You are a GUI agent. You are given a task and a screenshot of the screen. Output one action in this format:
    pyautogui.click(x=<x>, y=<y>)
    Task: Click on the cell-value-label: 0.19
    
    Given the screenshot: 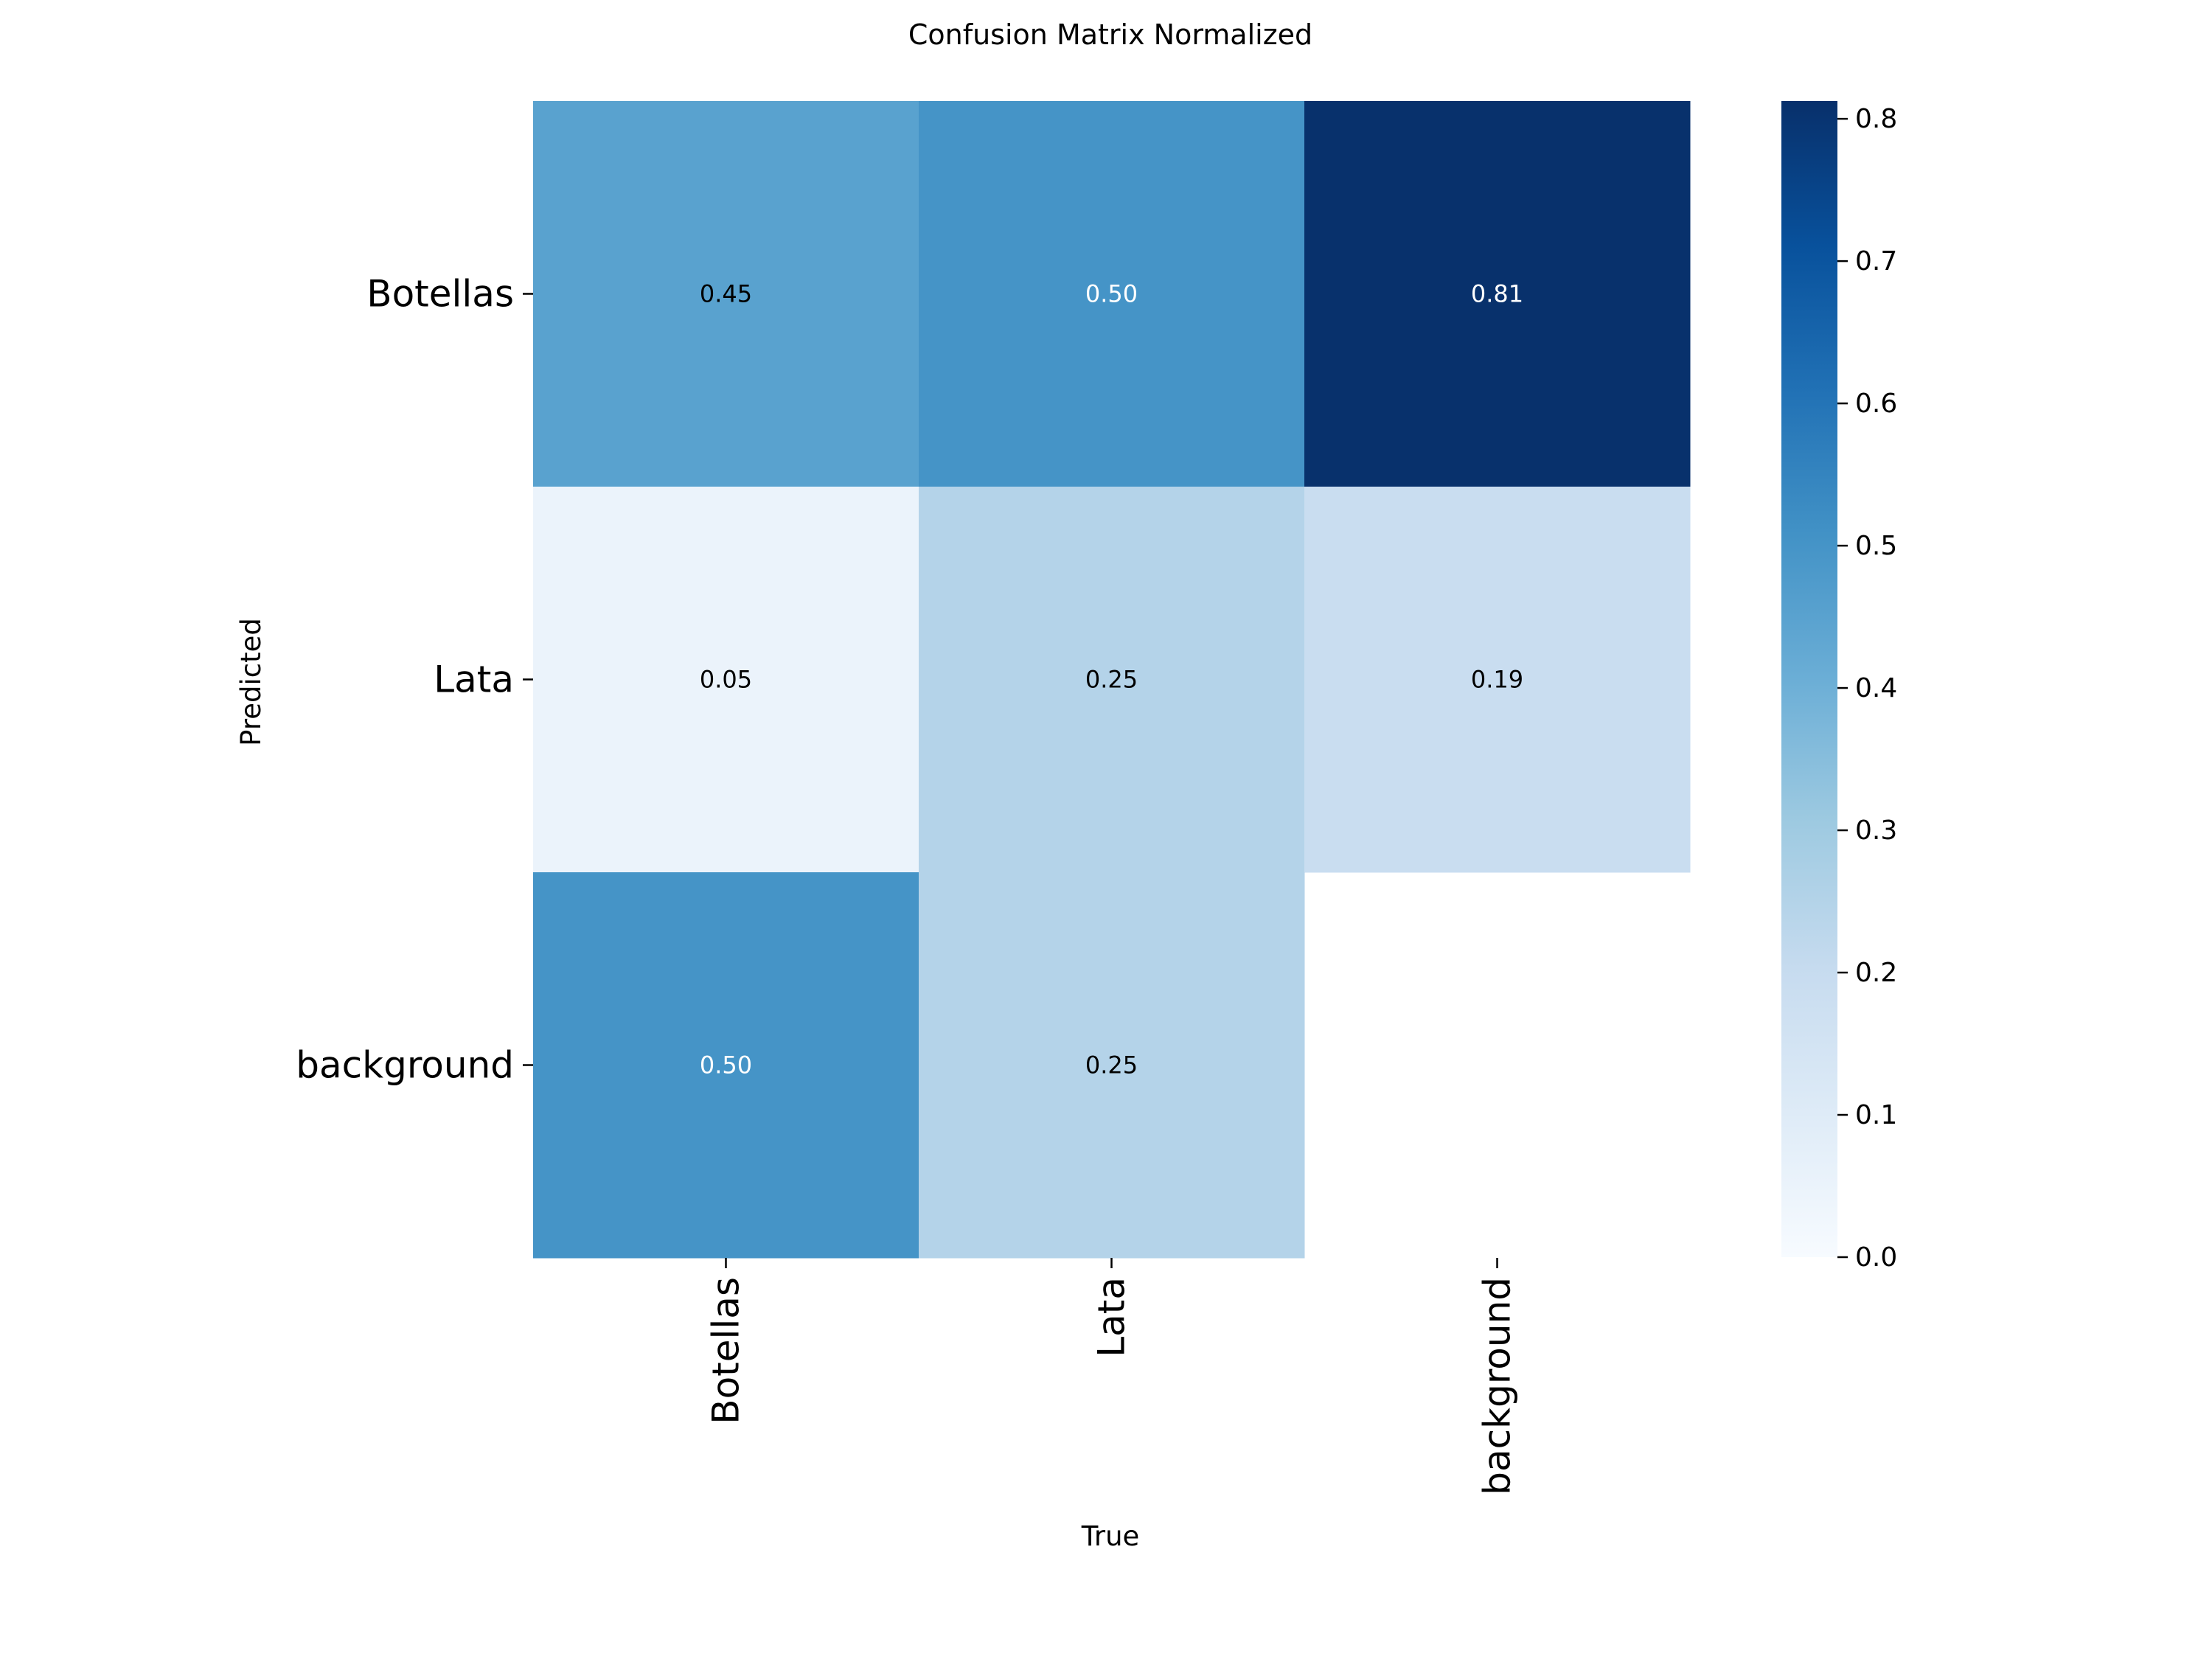 What is the action you would take?
    pyautogui.click(x=1497, y=680)
    